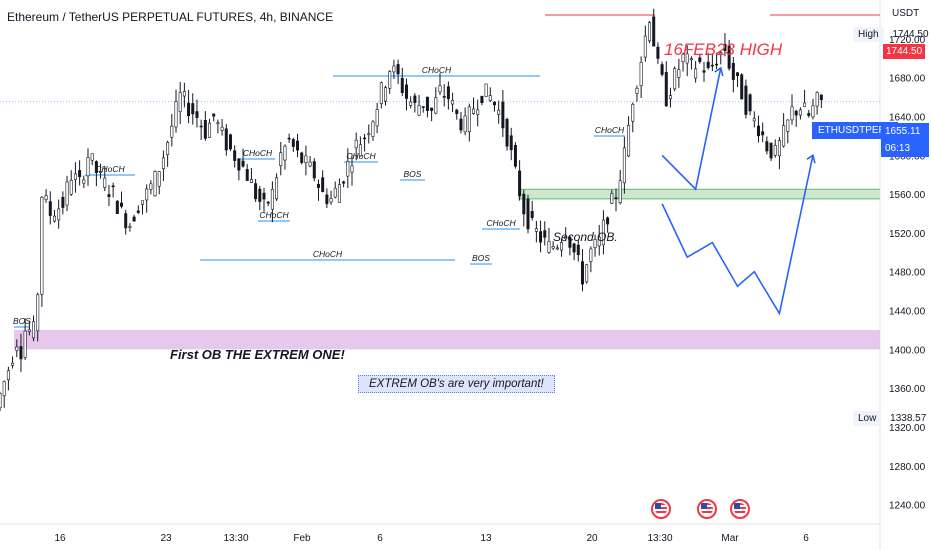 The height and width of the screenshot is (550, 932). Describe the element at coordinates (907, 467) in the screenshot. I see `price-tick-label: 1280.00` at that location.